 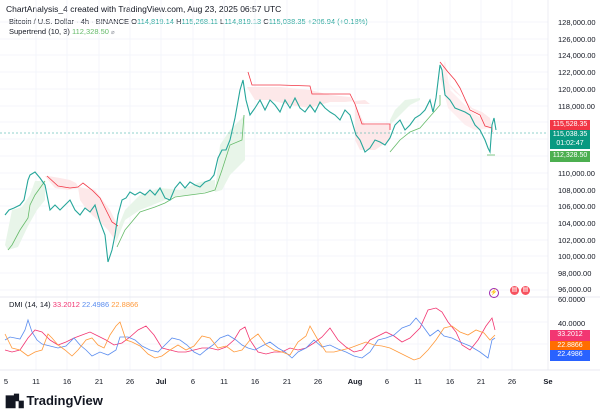 What do you see at coordinates (155, 21) in the screenshot?
I see `open-value: 114,819.14` at bounding box center [155, 21].